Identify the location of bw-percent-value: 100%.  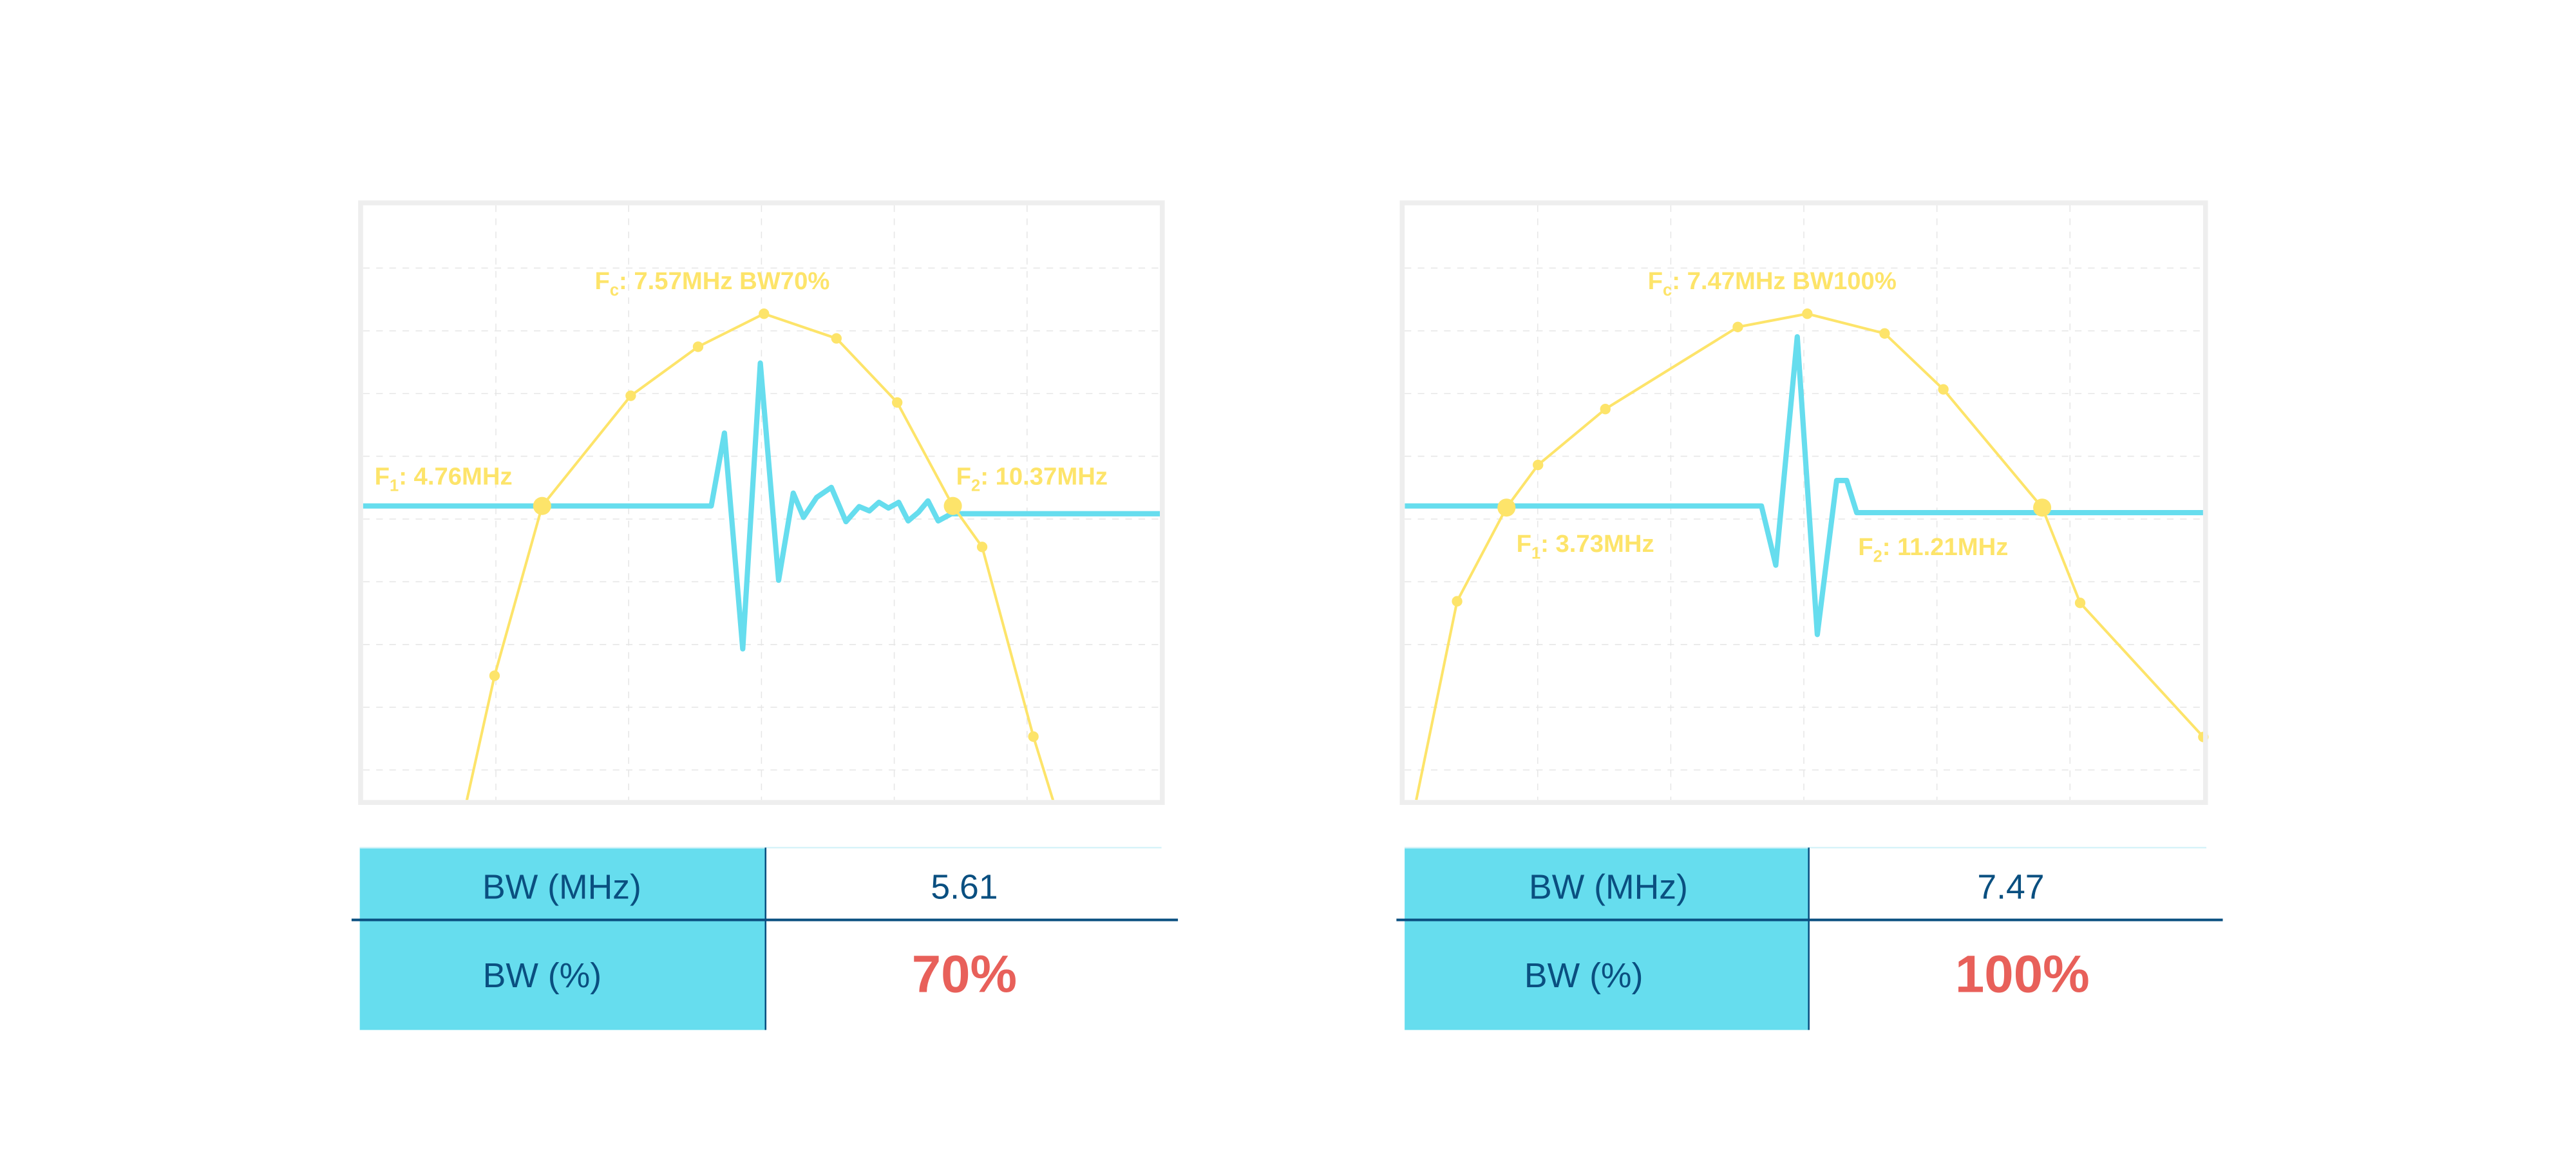
(2022, 974).